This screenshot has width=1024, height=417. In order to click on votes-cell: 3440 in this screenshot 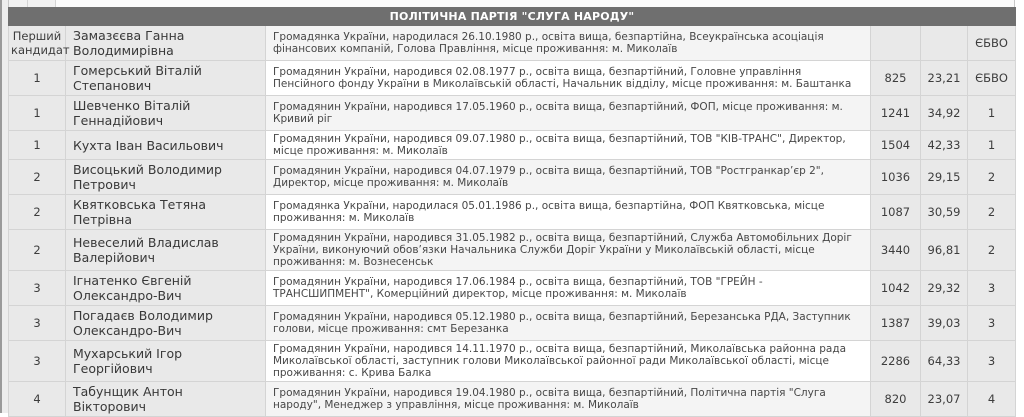, I will do `click(895, 250)`.